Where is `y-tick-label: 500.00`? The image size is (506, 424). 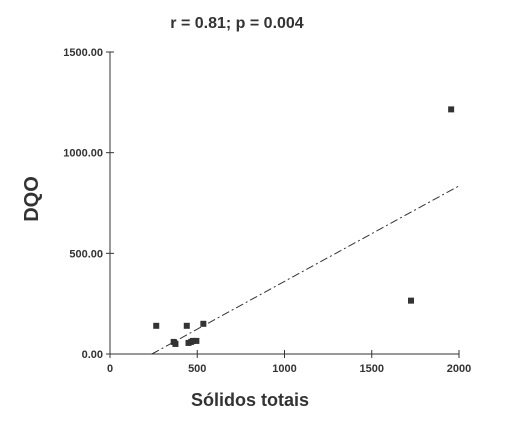 y-tick-label: 500.00 is located at coordinates (86, 254).